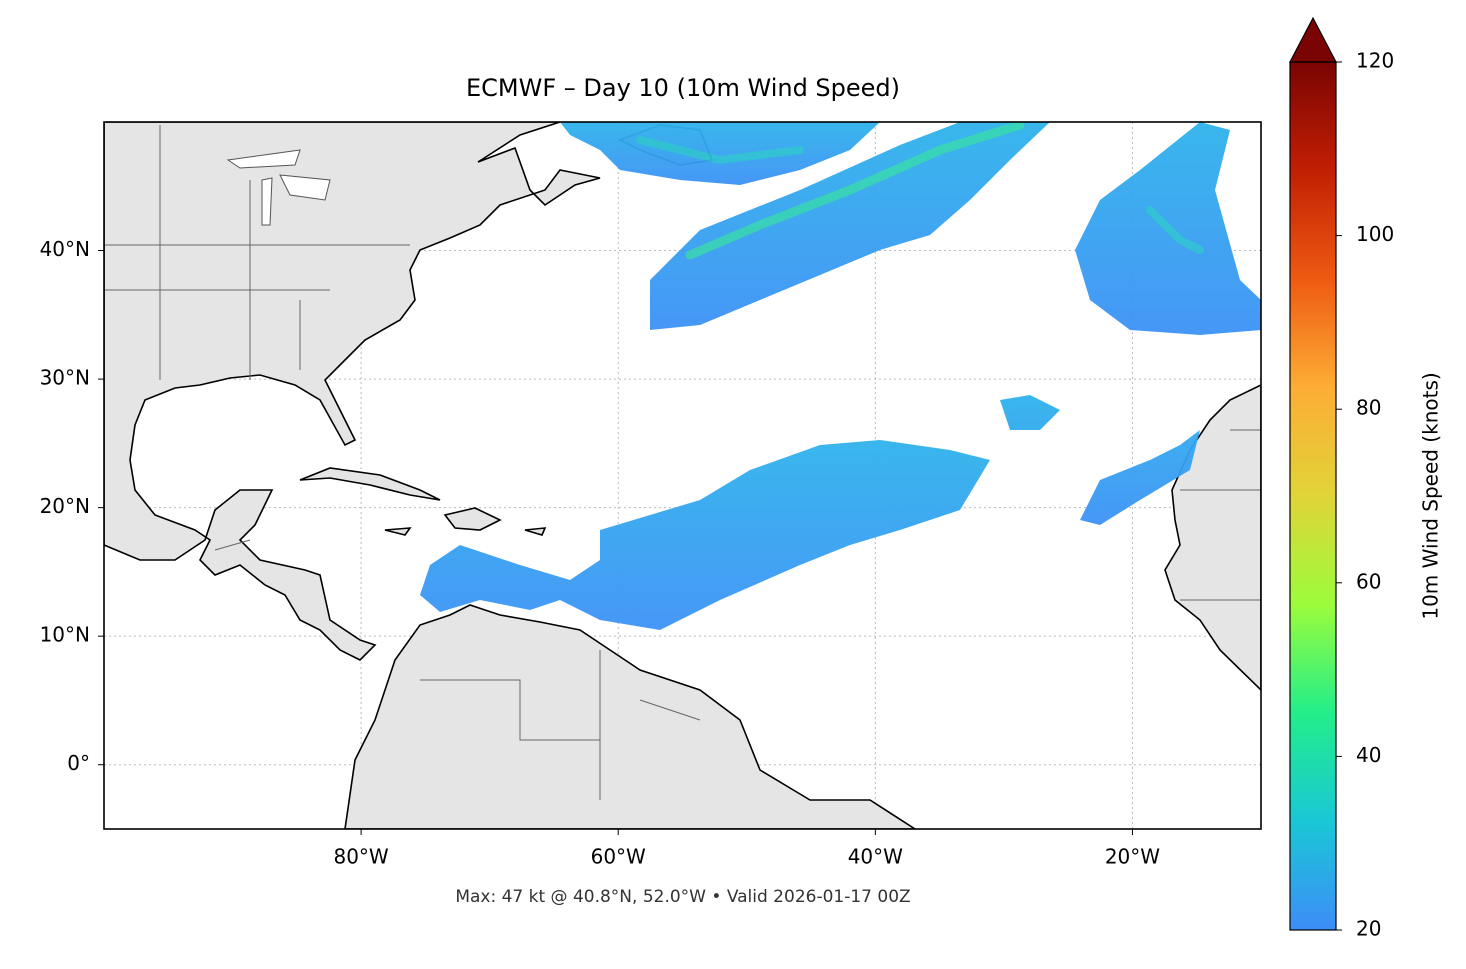 The image size is (1466, 969). What do you see at coordinates (1132, 857) in the screenshot?
I see `x-tick-label: 20°W` at bounding box center [1132, 857].